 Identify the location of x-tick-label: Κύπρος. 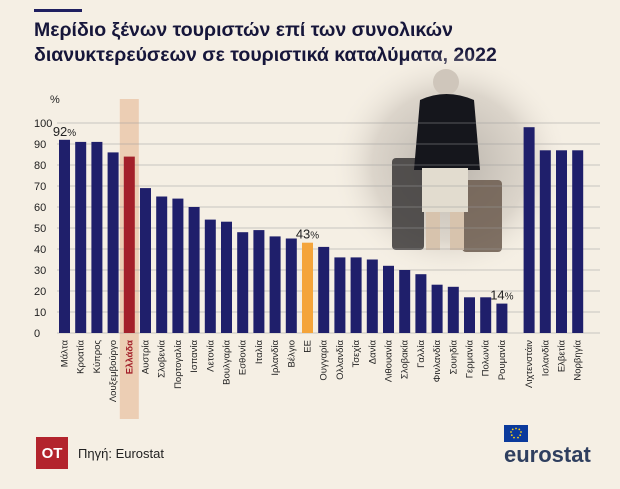
(97, 357).